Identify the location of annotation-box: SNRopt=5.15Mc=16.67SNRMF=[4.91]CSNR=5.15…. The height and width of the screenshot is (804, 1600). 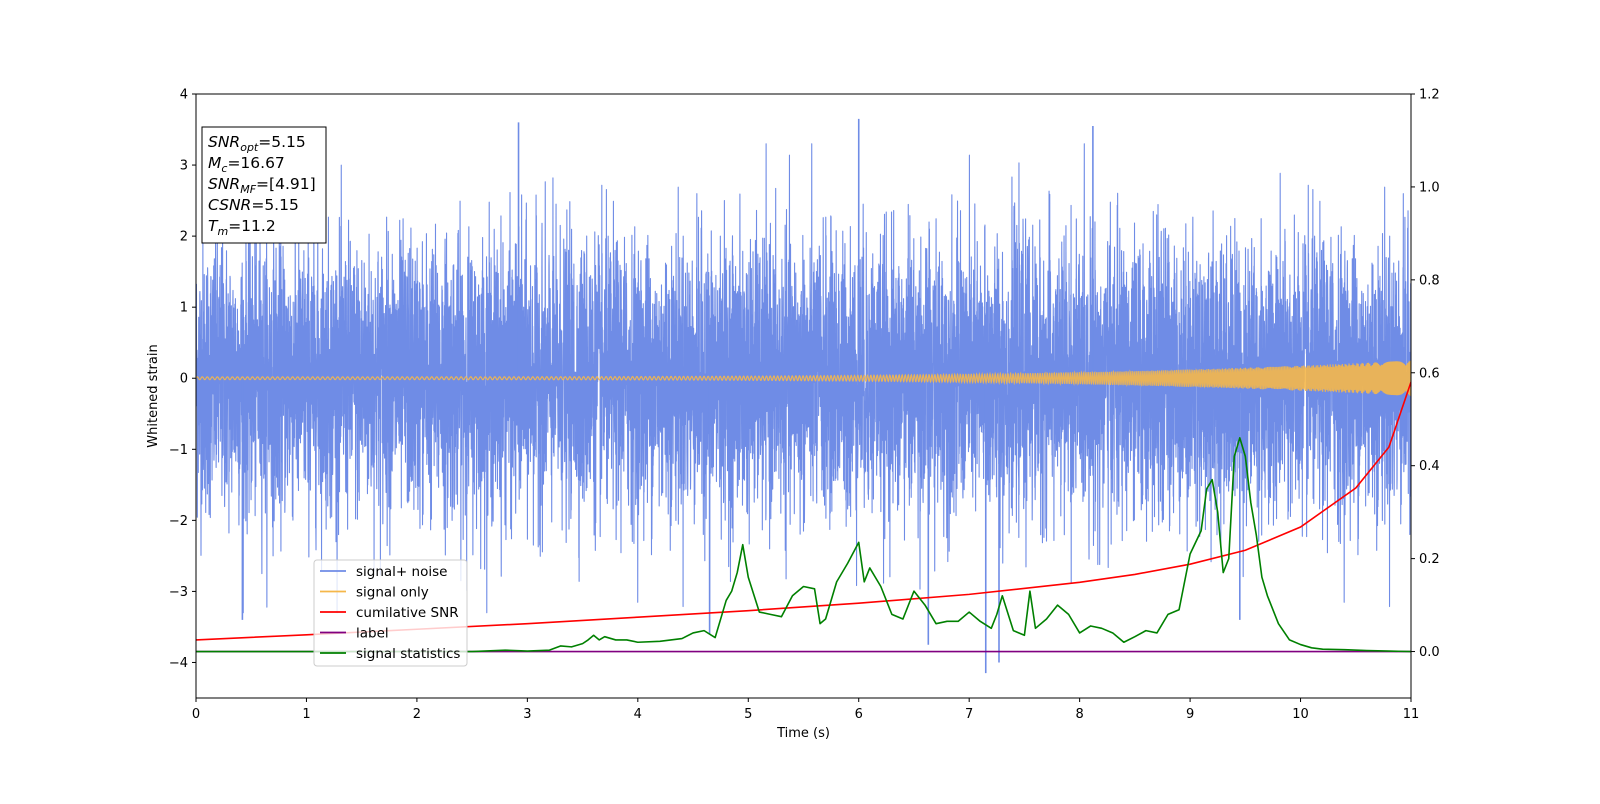
(264, 185).